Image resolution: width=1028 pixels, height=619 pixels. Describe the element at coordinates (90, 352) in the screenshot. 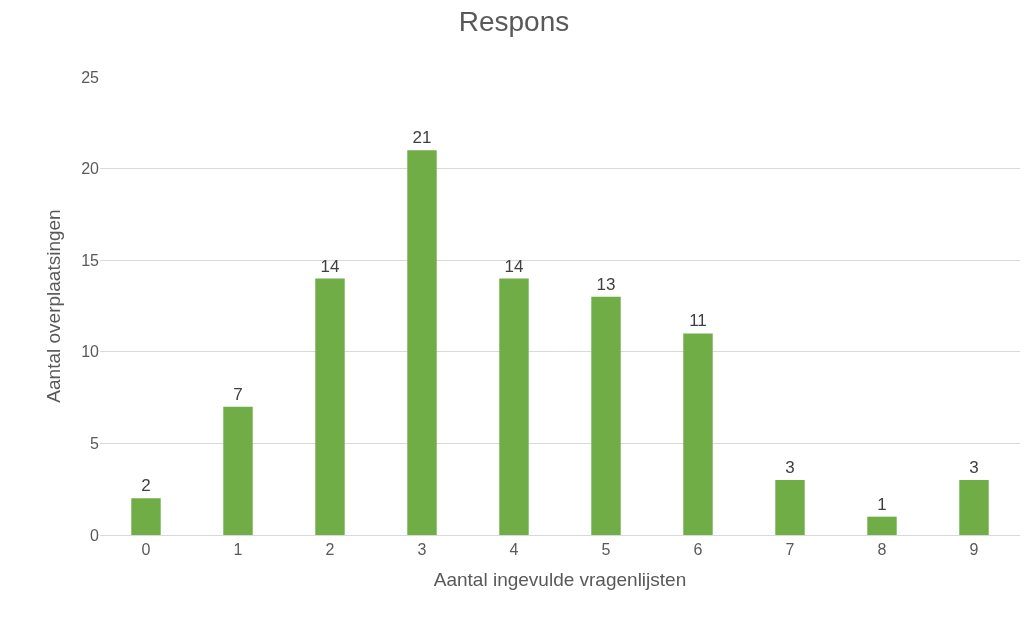

I see `y-tick-label: 10` at that location.